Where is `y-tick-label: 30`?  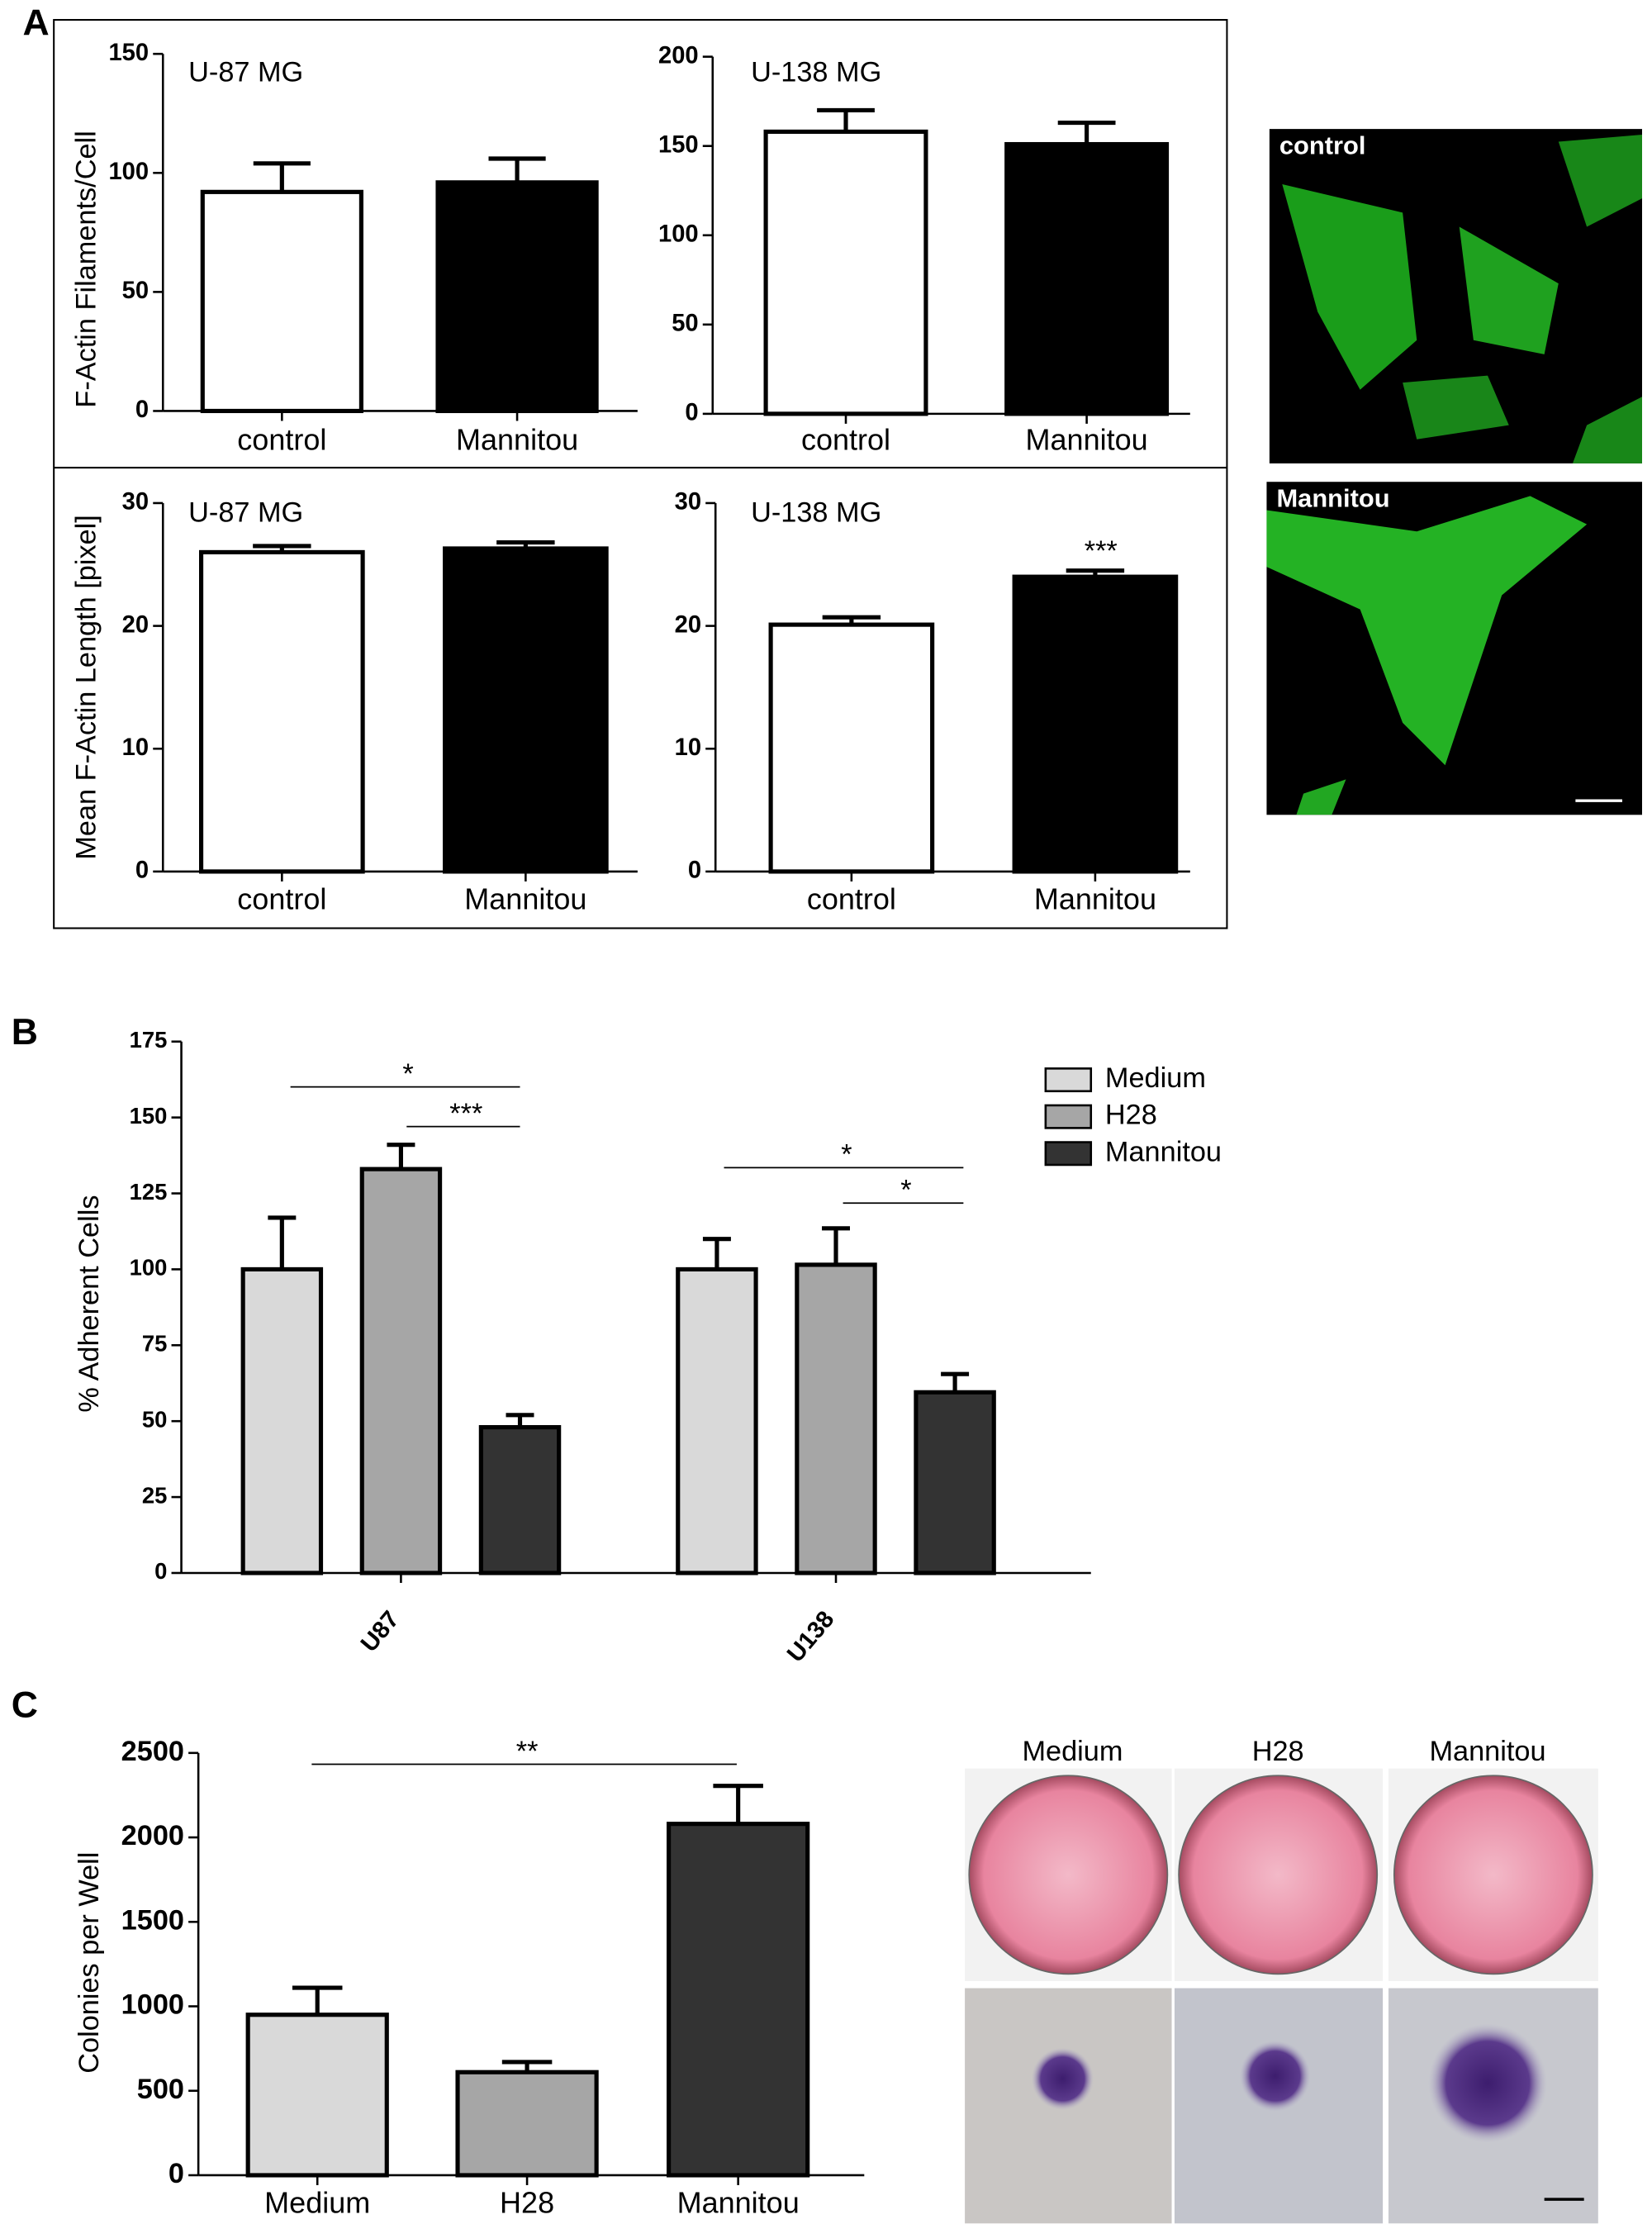 y-tick-label: 30 is located at coordinates (688, 502).